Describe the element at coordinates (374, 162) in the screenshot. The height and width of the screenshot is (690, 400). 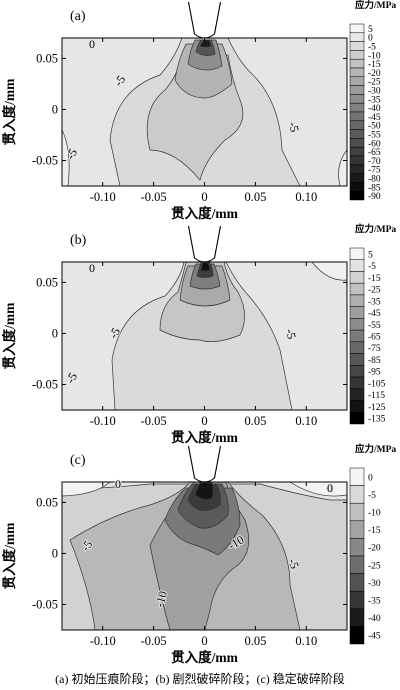
I see `colorbar-level-label: -70` at that location.